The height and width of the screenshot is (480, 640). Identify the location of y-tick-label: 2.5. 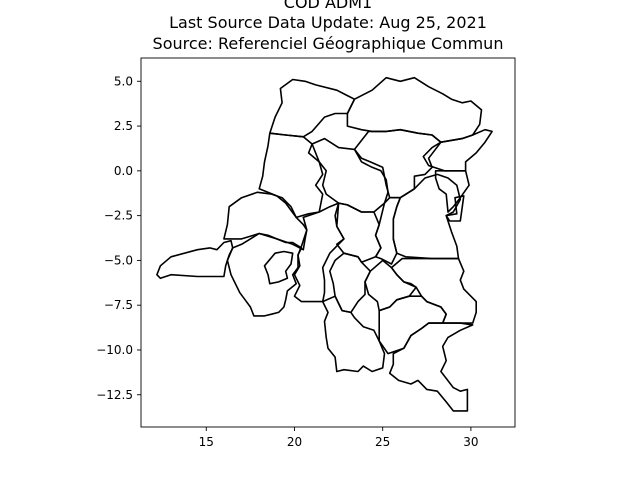
(123, 126).